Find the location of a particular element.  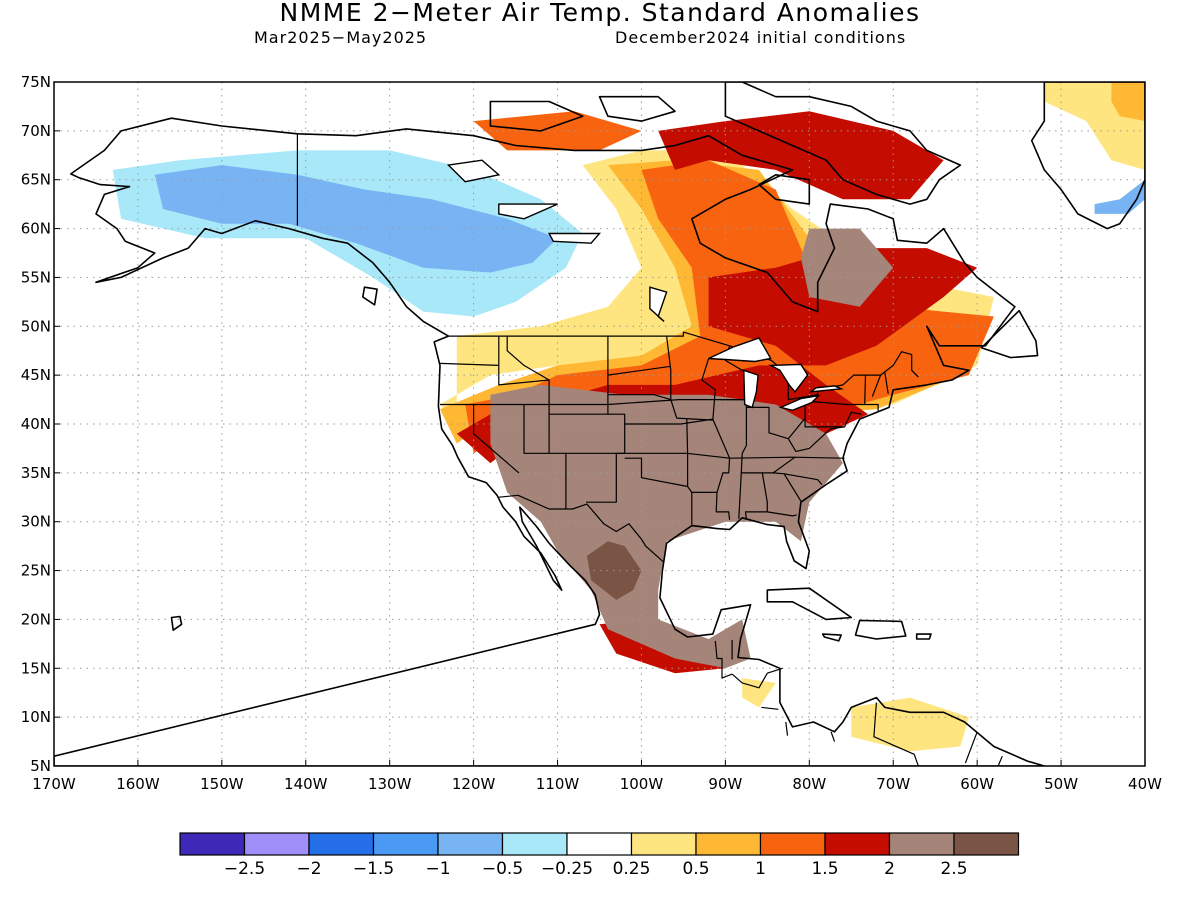

colorbar-label: −1.5 is located at coordinates (373, 869).